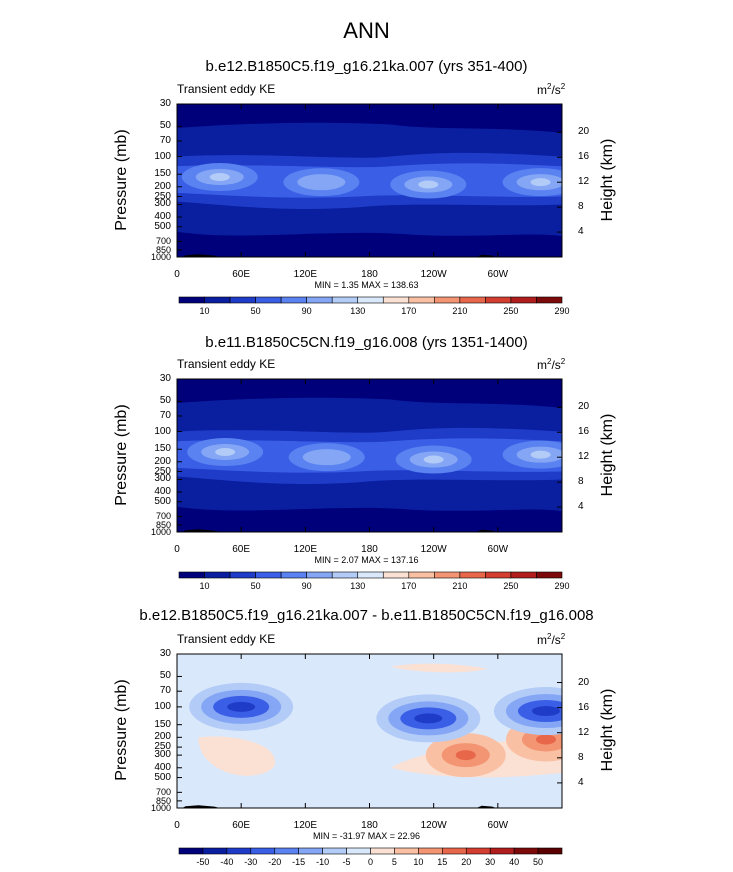 Image resolution: width=733 pixels, height=872 pixels. What do you see at coordinates (433, 274) in the screenshot?
I see `x-tick-label: 120W` at bounding box center [433, 274].